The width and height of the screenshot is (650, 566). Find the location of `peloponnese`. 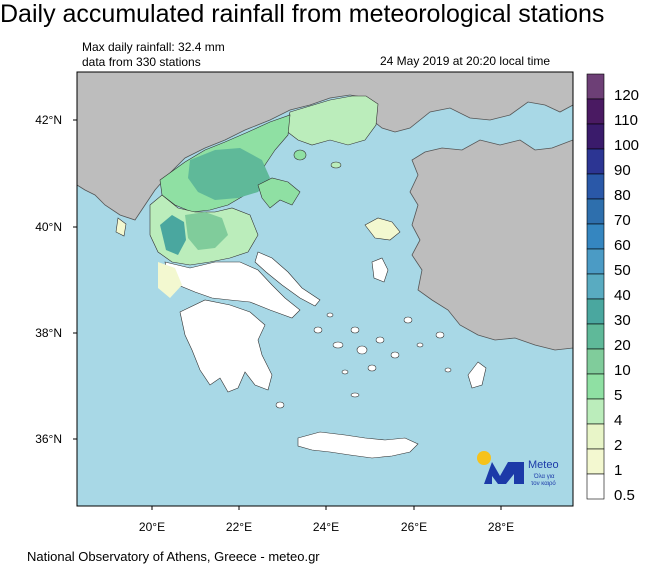

peloponnese is located at coordinates (226, 346).